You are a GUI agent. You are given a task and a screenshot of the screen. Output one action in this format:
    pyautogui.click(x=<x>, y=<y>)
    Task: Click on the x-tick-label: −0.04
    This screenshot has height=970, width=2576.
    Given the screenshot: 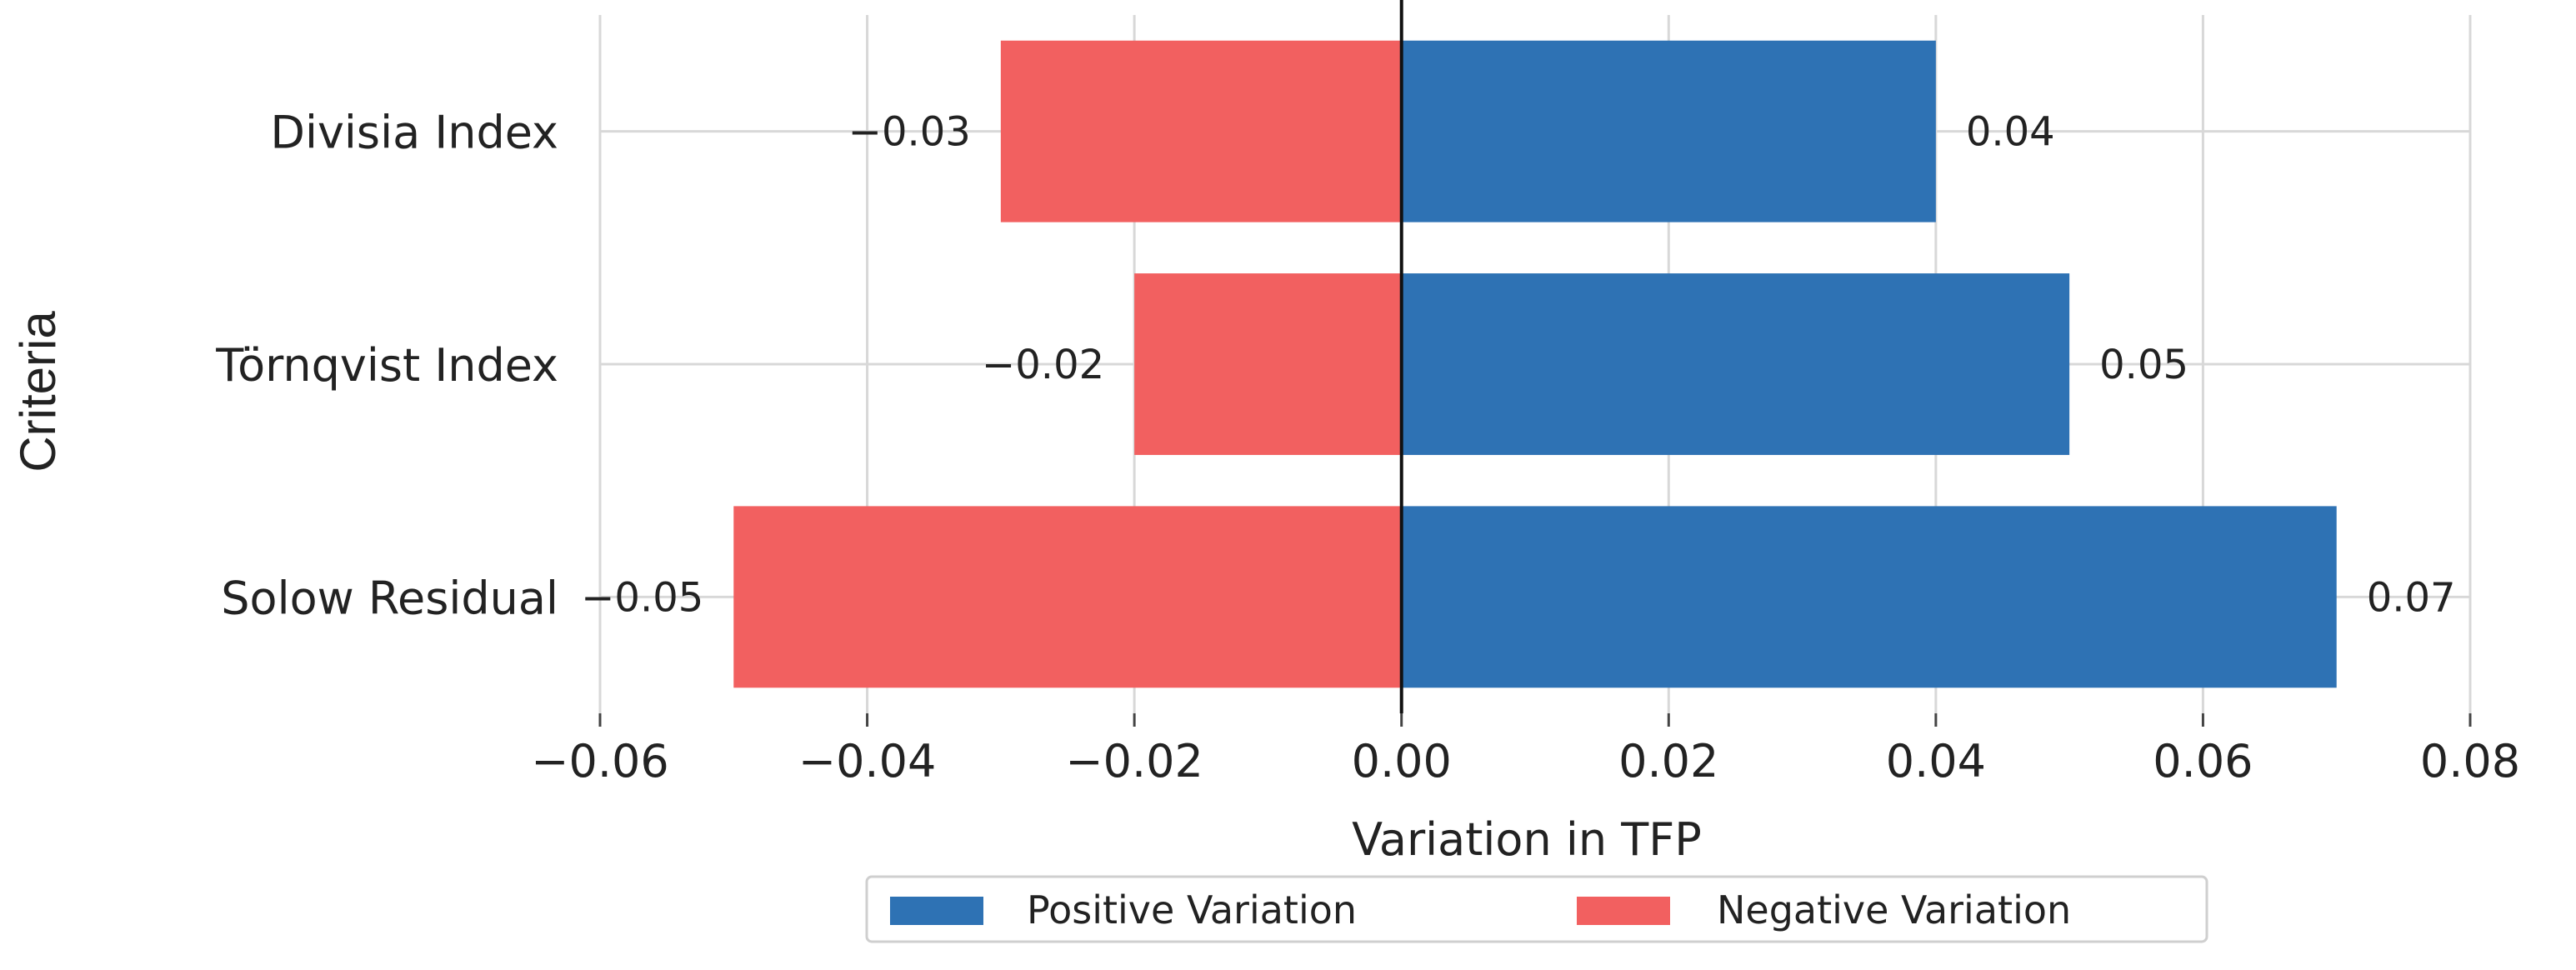 What is the action you would take?
    pyautogui.click(x=867, y=761)
    